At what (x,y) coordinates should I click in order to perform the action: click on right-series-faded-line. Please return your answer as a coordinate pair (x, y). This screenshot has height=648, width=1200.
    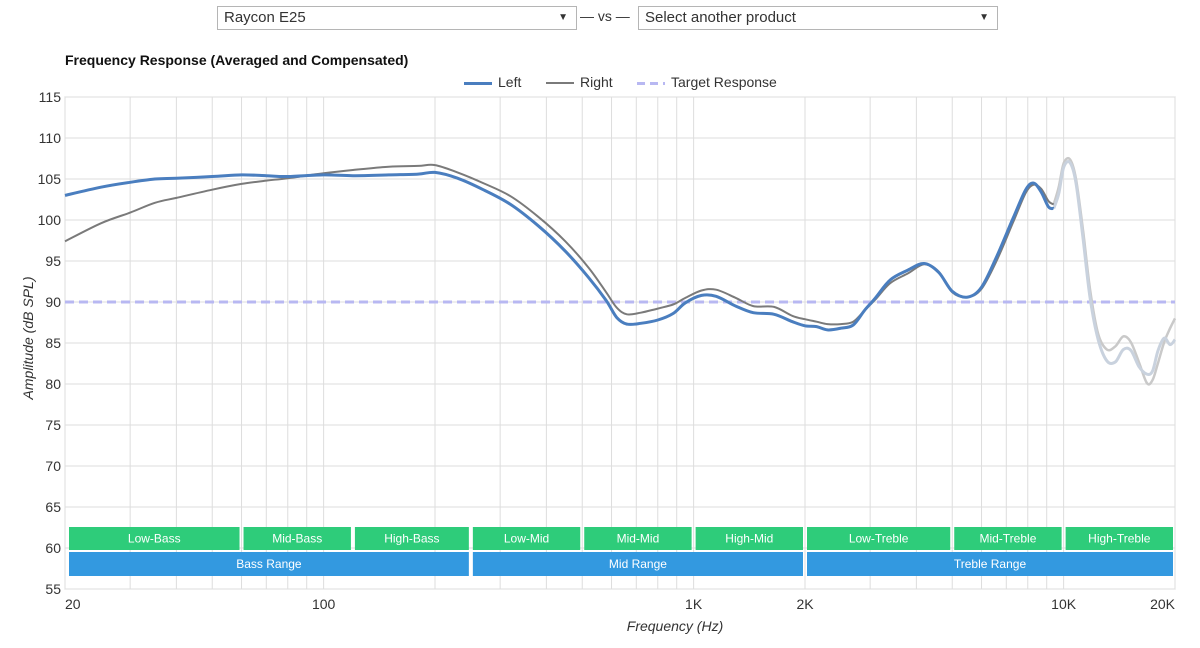
    Looking at the image, I should click on (1114, 271).